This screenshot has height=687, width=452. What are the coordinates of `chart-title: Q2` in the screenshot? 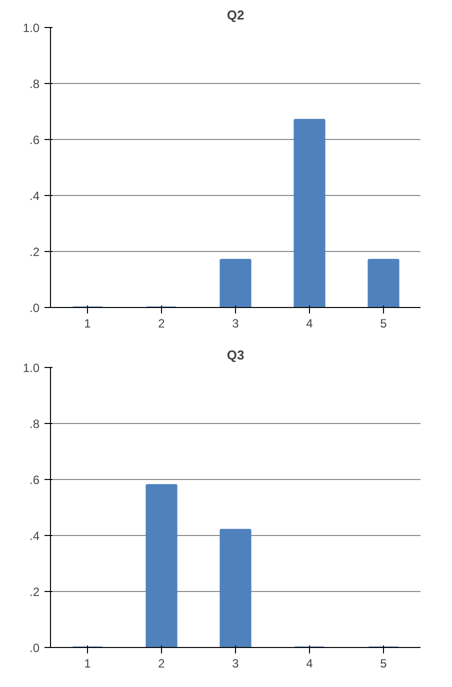 It's located at (235, 15).